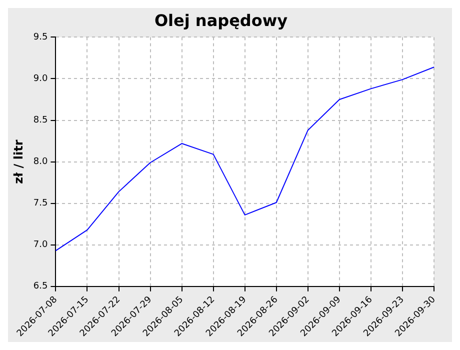 The height and width of the screenshot is (350, 460). Describe the element at coordinates (40, 245) in the screenshot. I see `y-tick-label: 7.0` at that location.